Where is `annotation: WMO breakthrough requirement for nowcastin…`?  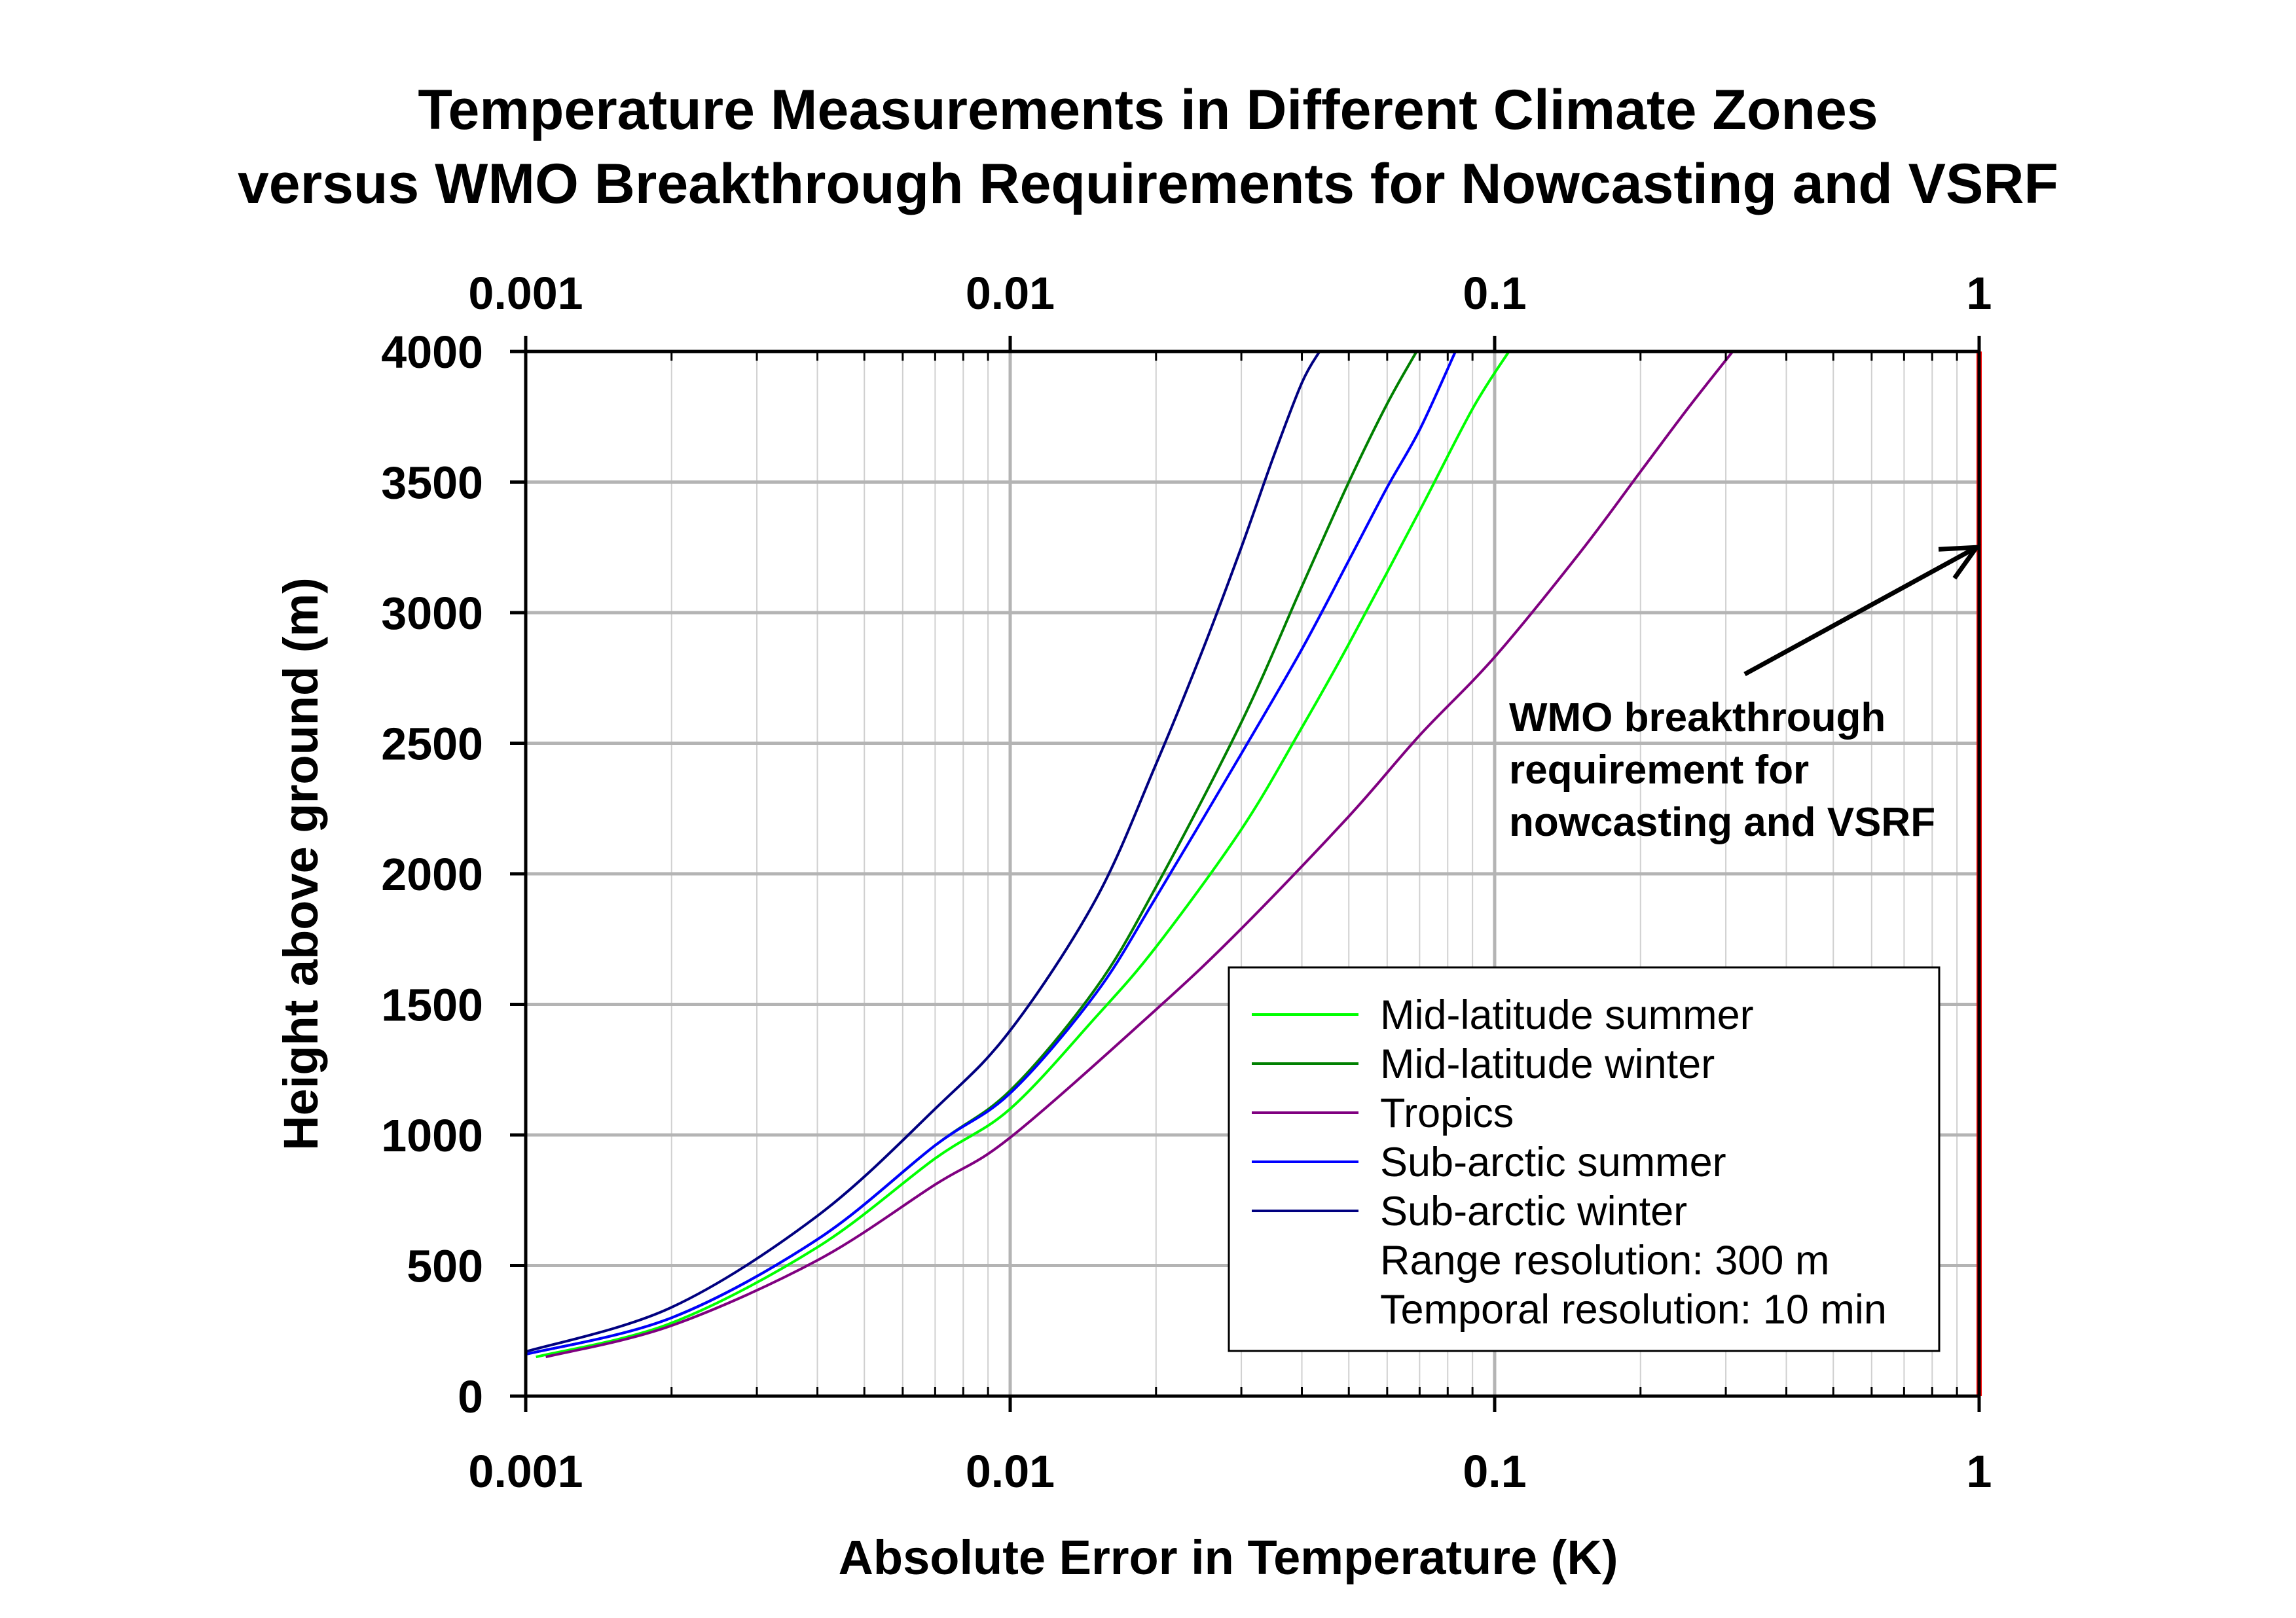 annotation: WMO breakthrough requirement for nowcastin… is located at coordinates (1745, 695).